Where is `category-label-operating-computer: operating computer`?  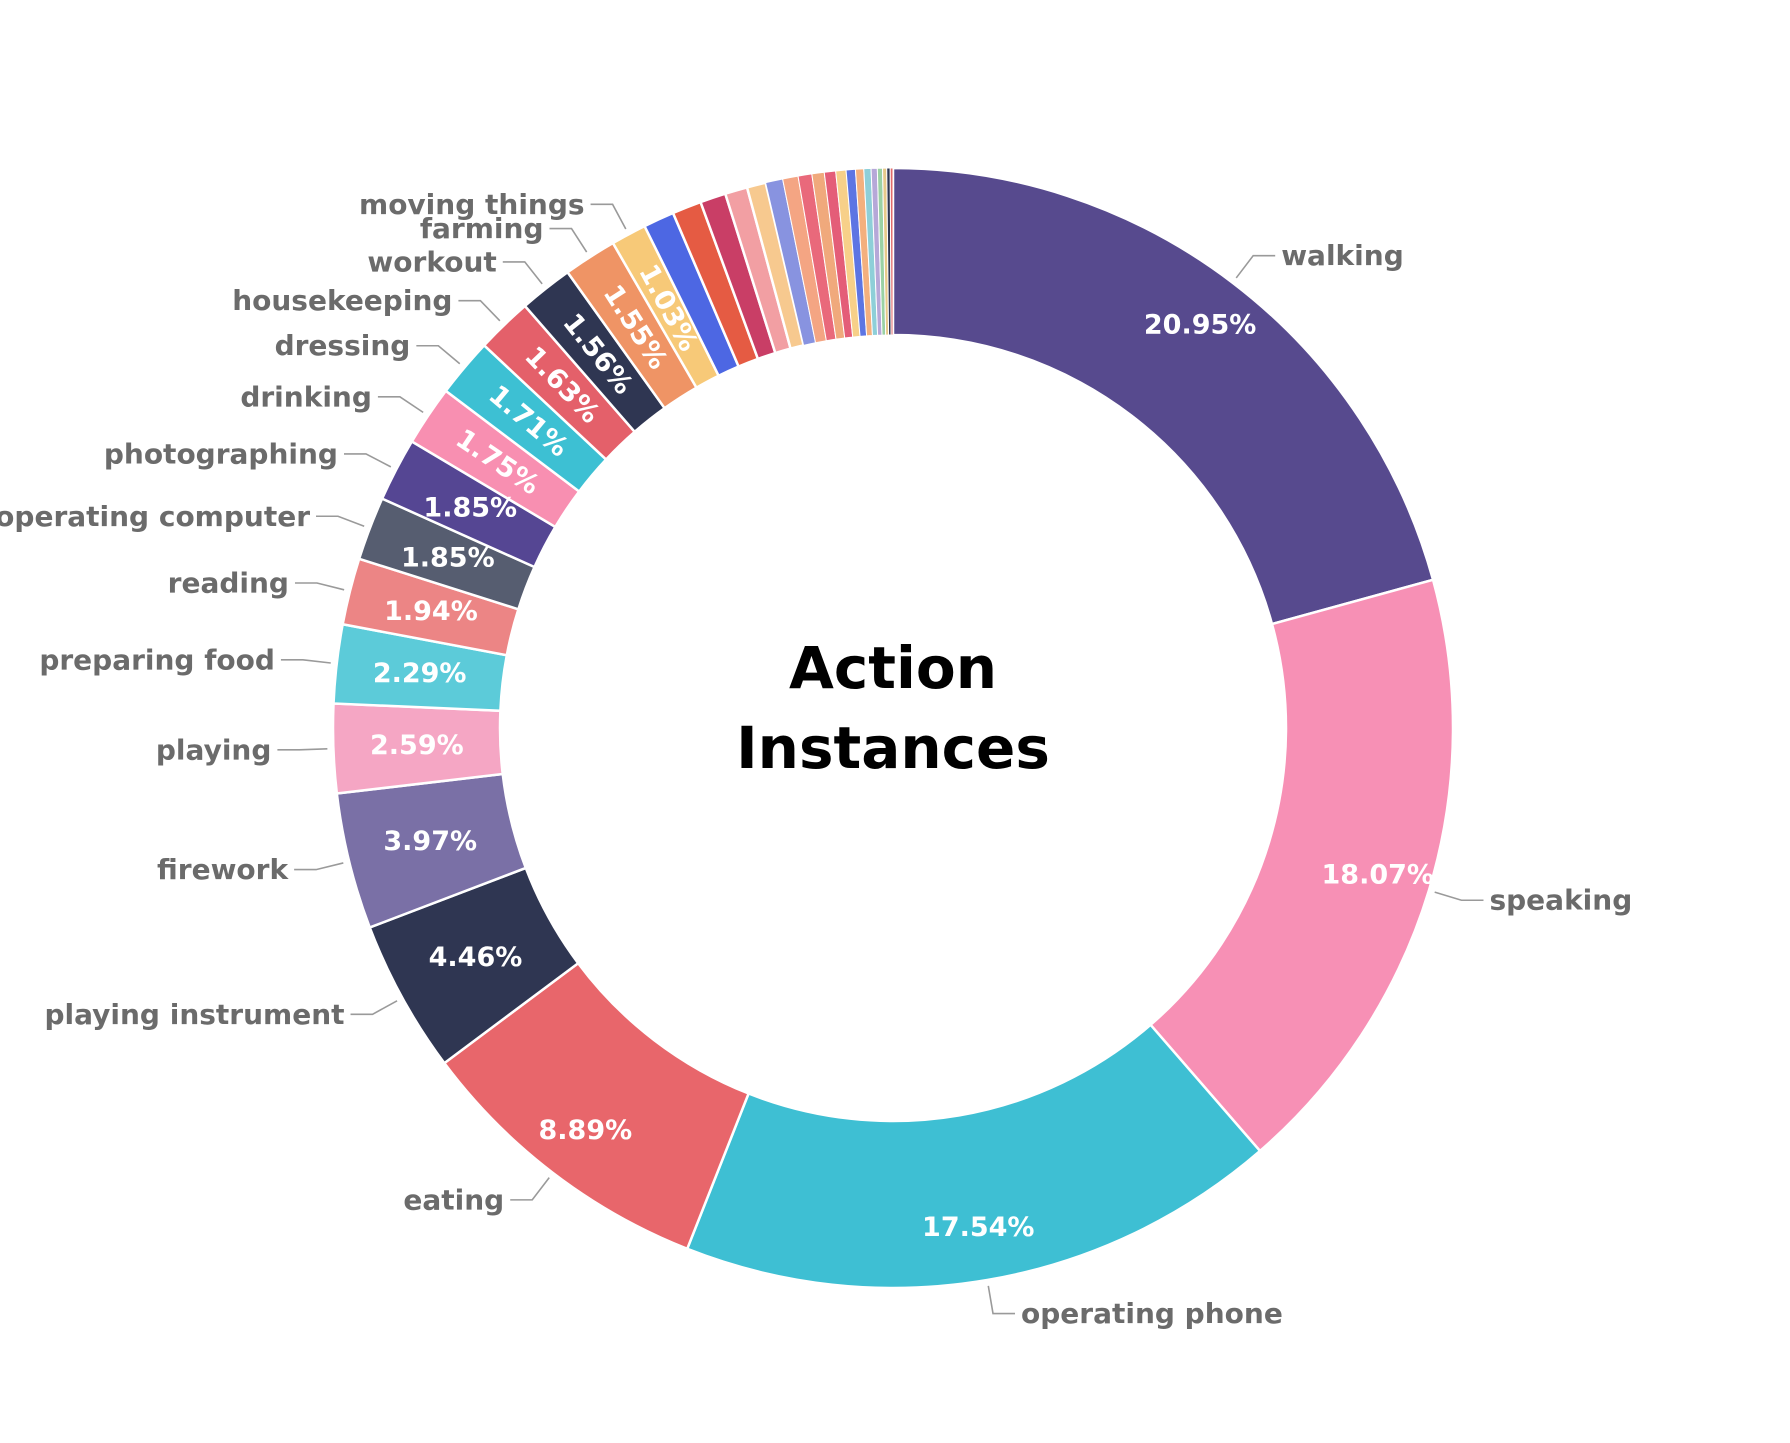
category-label-operating-computer: operating computer is located at coordinates (155, 516).